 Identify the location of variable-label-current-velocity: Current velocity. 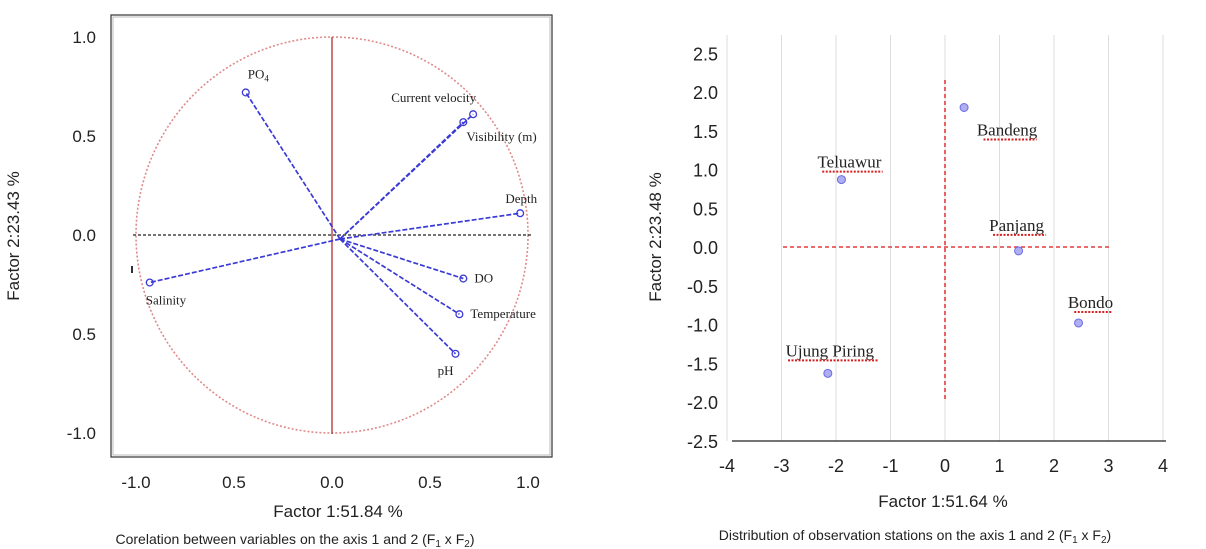
(433, 97).